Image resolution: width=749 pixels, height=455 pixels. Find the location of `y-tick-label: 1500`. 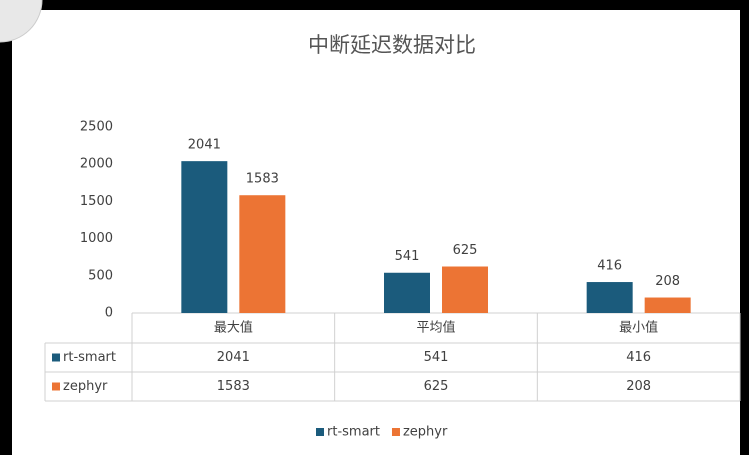

y-tick-label: 1500 is located at coordinates (96, 201).